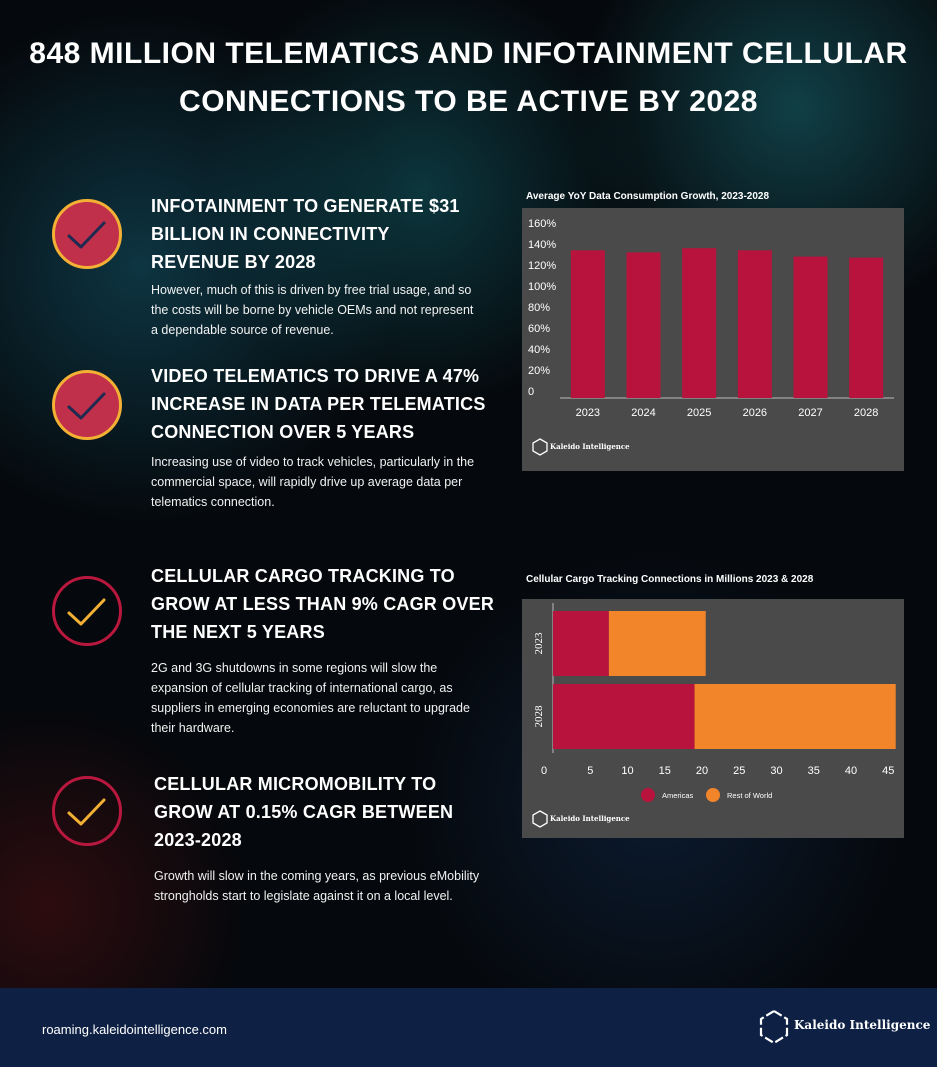 This screenshot has width=937, height=1067. I want to click on y-tick-label: 60%, so click(539, 329).